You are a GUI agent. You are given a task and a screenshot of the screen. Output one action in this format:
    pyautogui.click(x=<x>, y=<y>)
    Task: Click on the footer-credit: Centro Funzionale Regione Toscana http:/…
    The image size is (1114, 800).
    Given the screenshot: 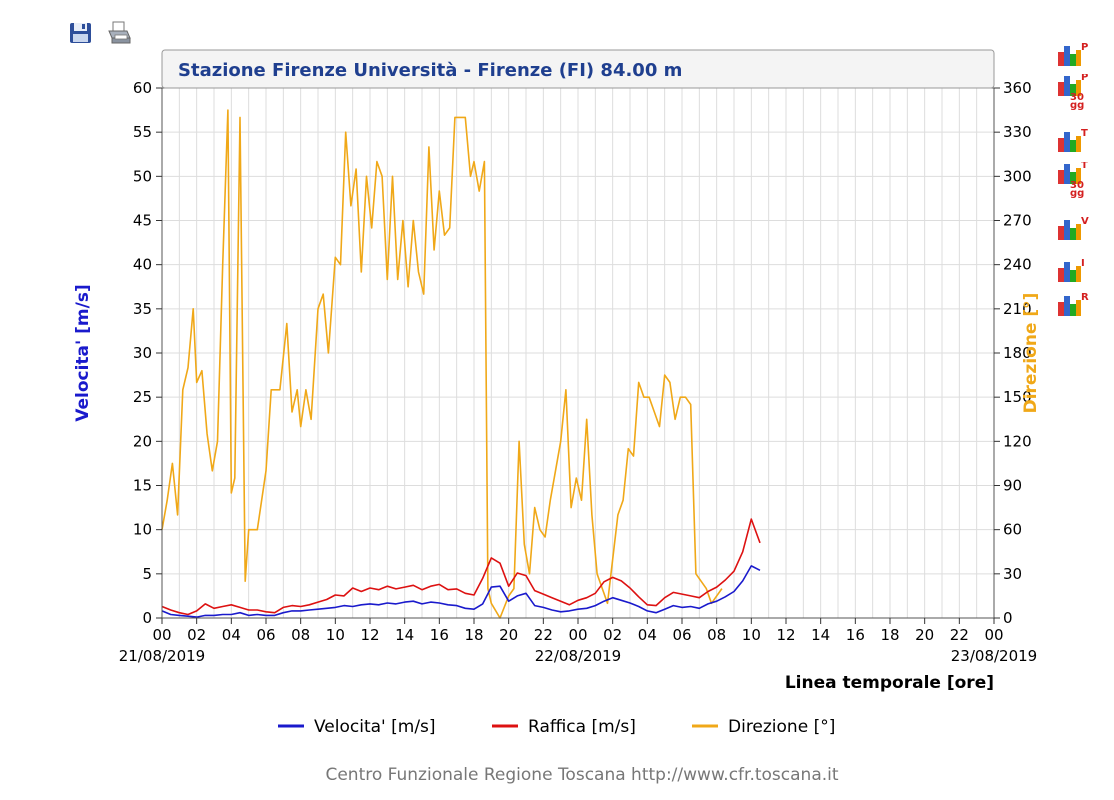 What is the action you would take?
    pyautogui.click(x=581, y=775)
    